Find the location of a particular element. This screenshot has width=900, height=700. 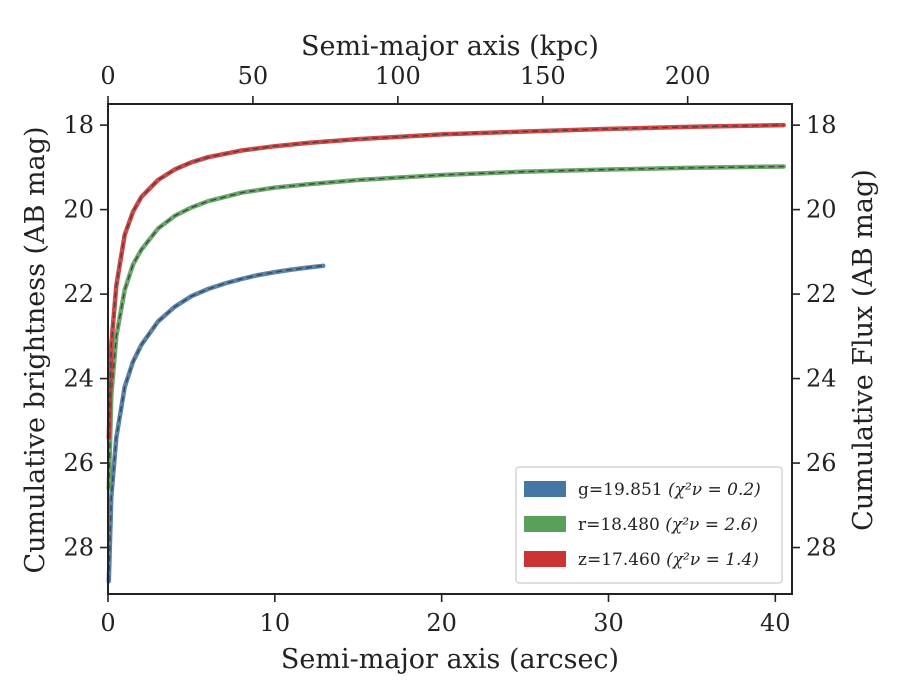

model-fit-line-g is located at coordinates (216, 423).